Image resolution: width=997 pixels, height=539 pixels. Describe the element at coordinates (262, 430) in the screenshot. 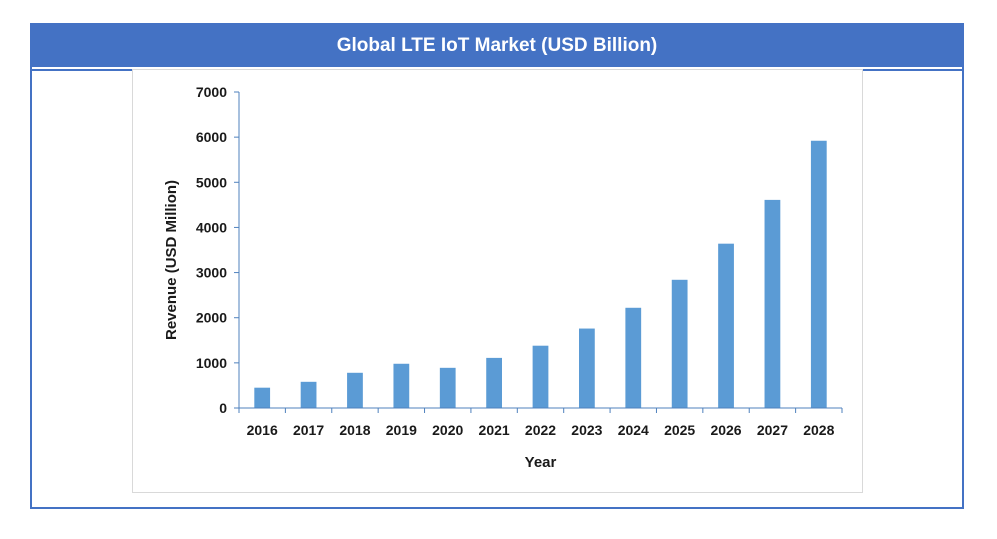

I see `x-tick-label: 2016` at that location.